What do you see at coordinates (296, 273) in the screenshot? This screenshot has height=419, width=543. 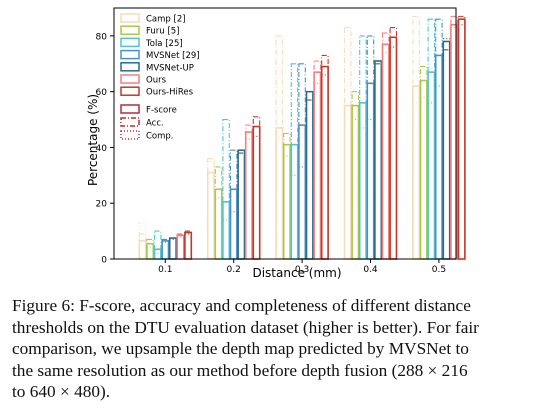 I see `x-axis-label: Distance (mm)` at bounding box center [296, 273].